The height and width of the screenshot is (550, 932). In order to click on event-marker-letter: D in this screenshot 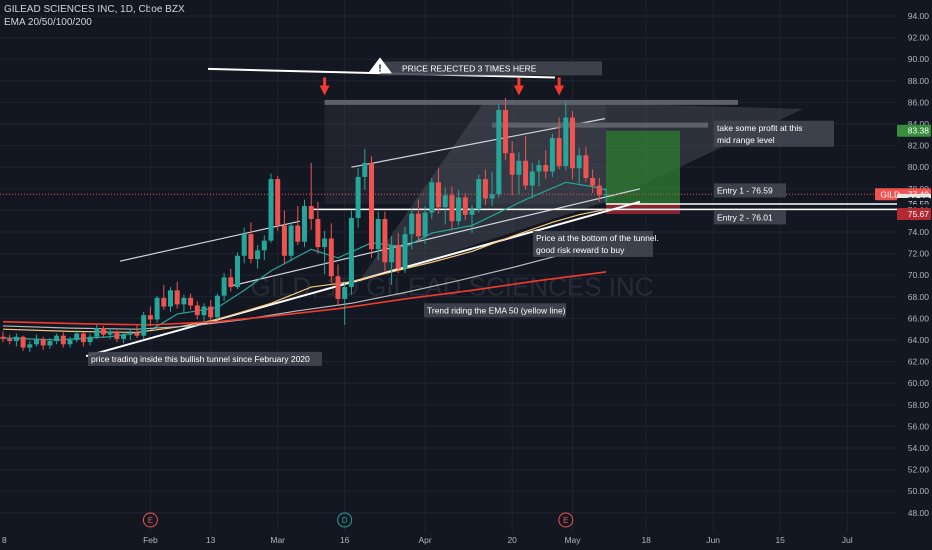, I will do `click(345, 520)`.